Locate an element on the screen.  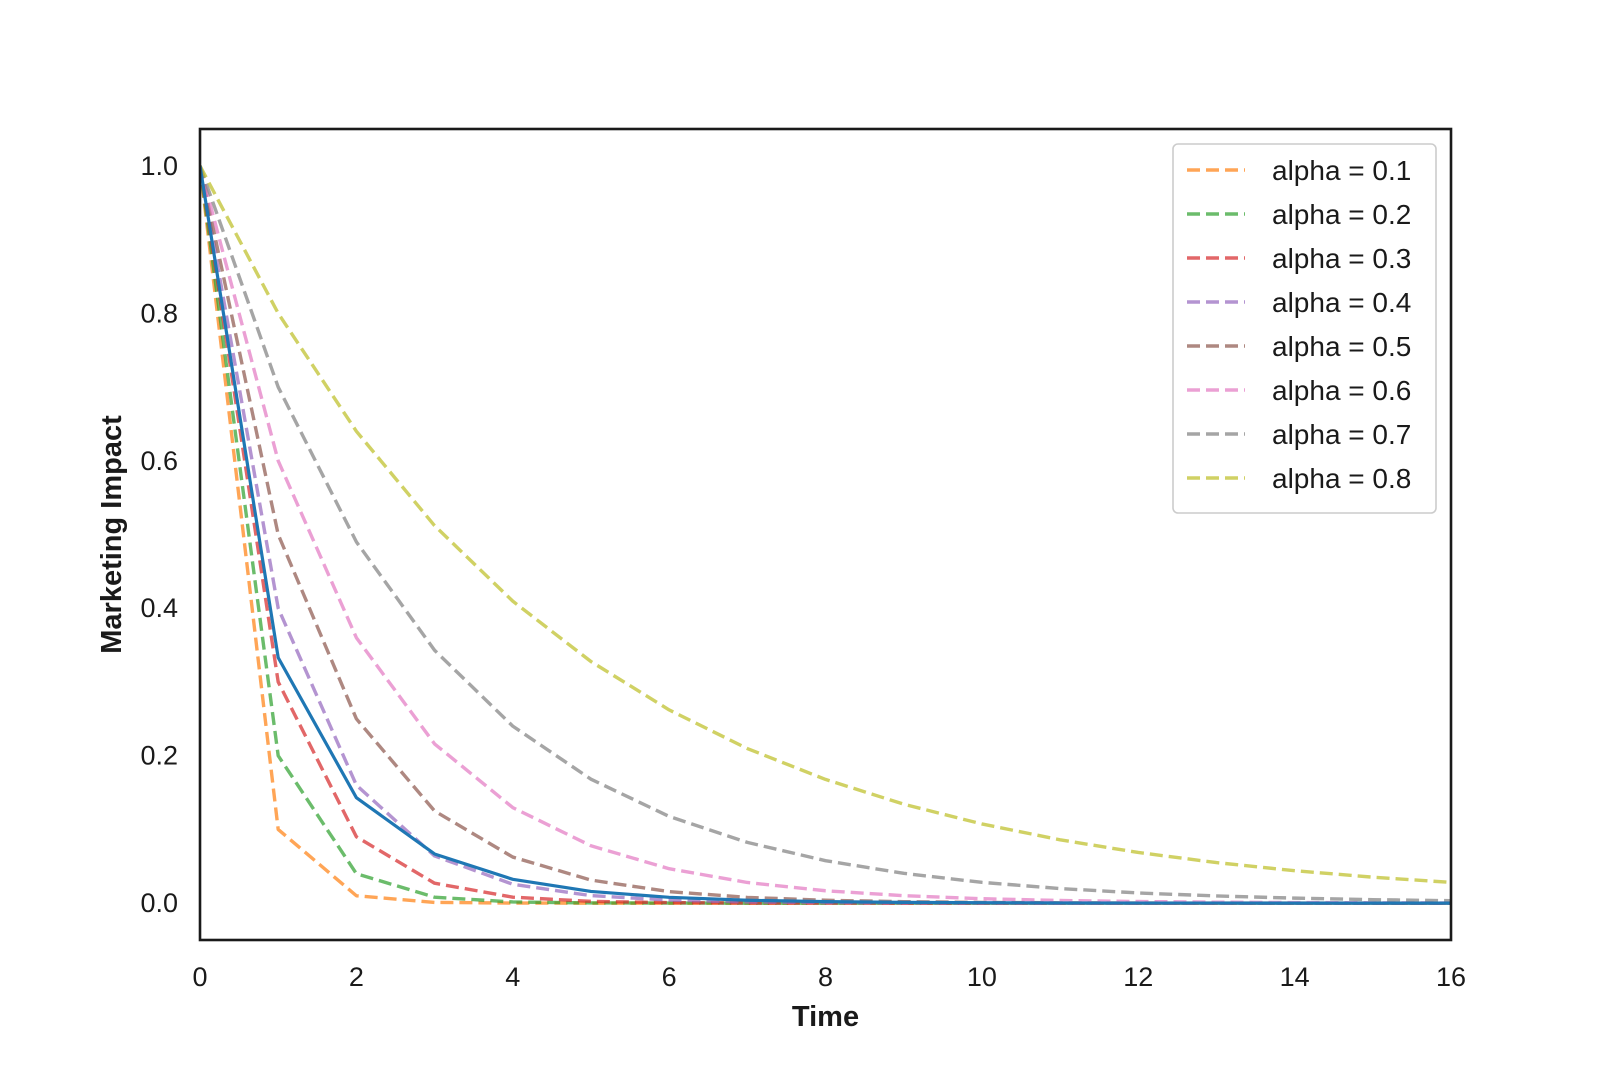
legend-box is located at coordinates (1304, 328).